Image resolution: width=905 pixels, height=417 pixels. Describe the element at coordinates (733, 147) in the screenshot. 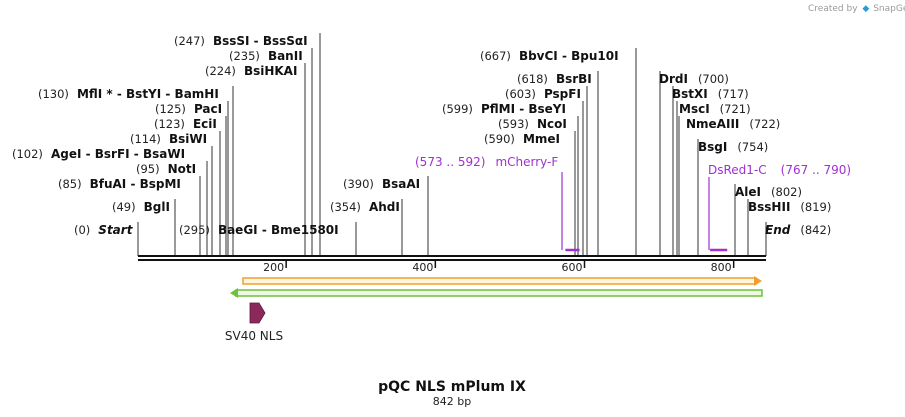

I see `site-bsgi: BsgI (754)` at that location.